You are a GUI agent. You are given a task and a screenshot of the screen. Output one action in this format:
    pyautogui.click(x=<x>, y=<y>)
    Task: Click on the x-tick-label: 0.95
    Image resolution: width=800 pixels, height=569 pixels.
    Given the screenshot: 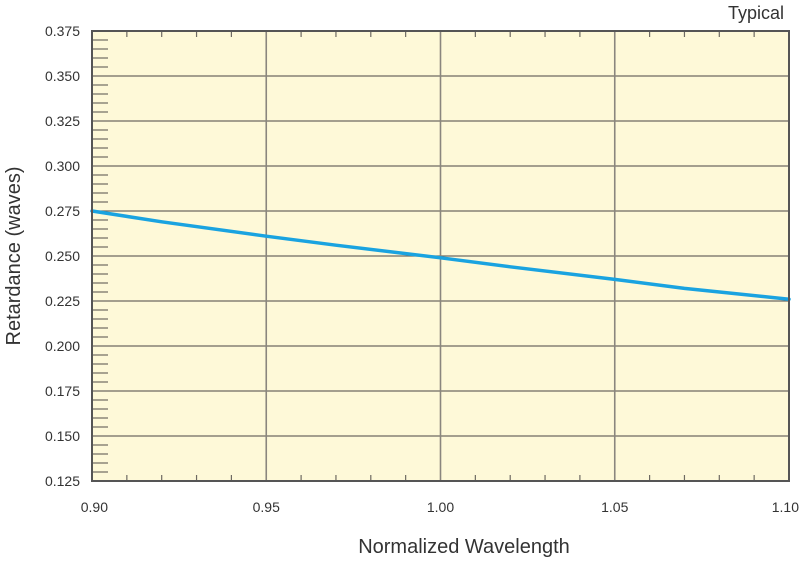 What is the action you would take?
    pyautogui.click(x=266, y=507)
    